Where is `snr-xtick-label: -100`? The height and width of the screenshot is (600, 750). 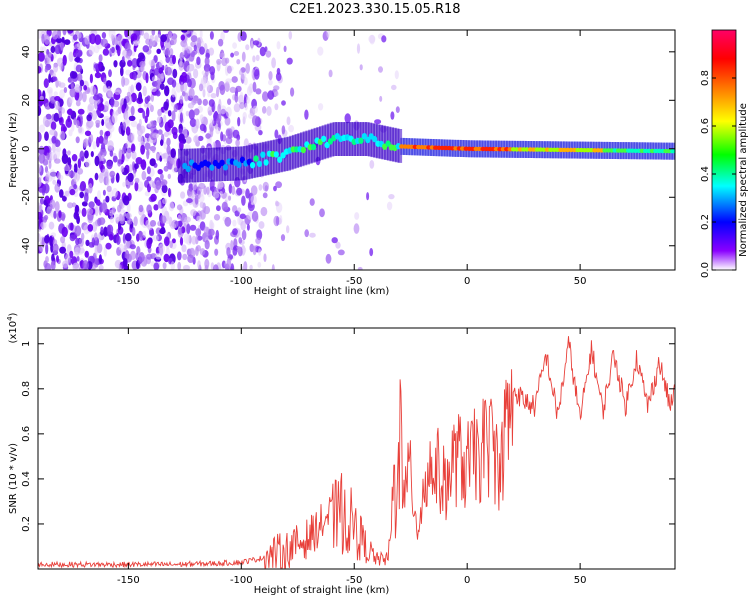
snr-xtick-label: -100 is located at coordinates (241, 580).